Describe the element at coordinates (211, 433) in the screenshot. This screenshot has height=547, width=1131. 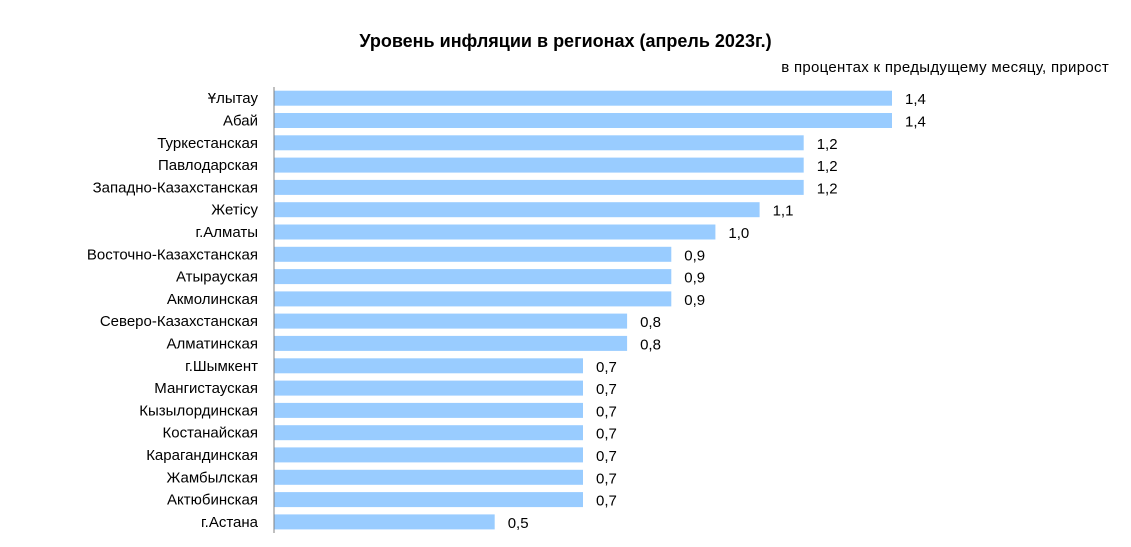
I see `category-label: Костанайская` at that location.